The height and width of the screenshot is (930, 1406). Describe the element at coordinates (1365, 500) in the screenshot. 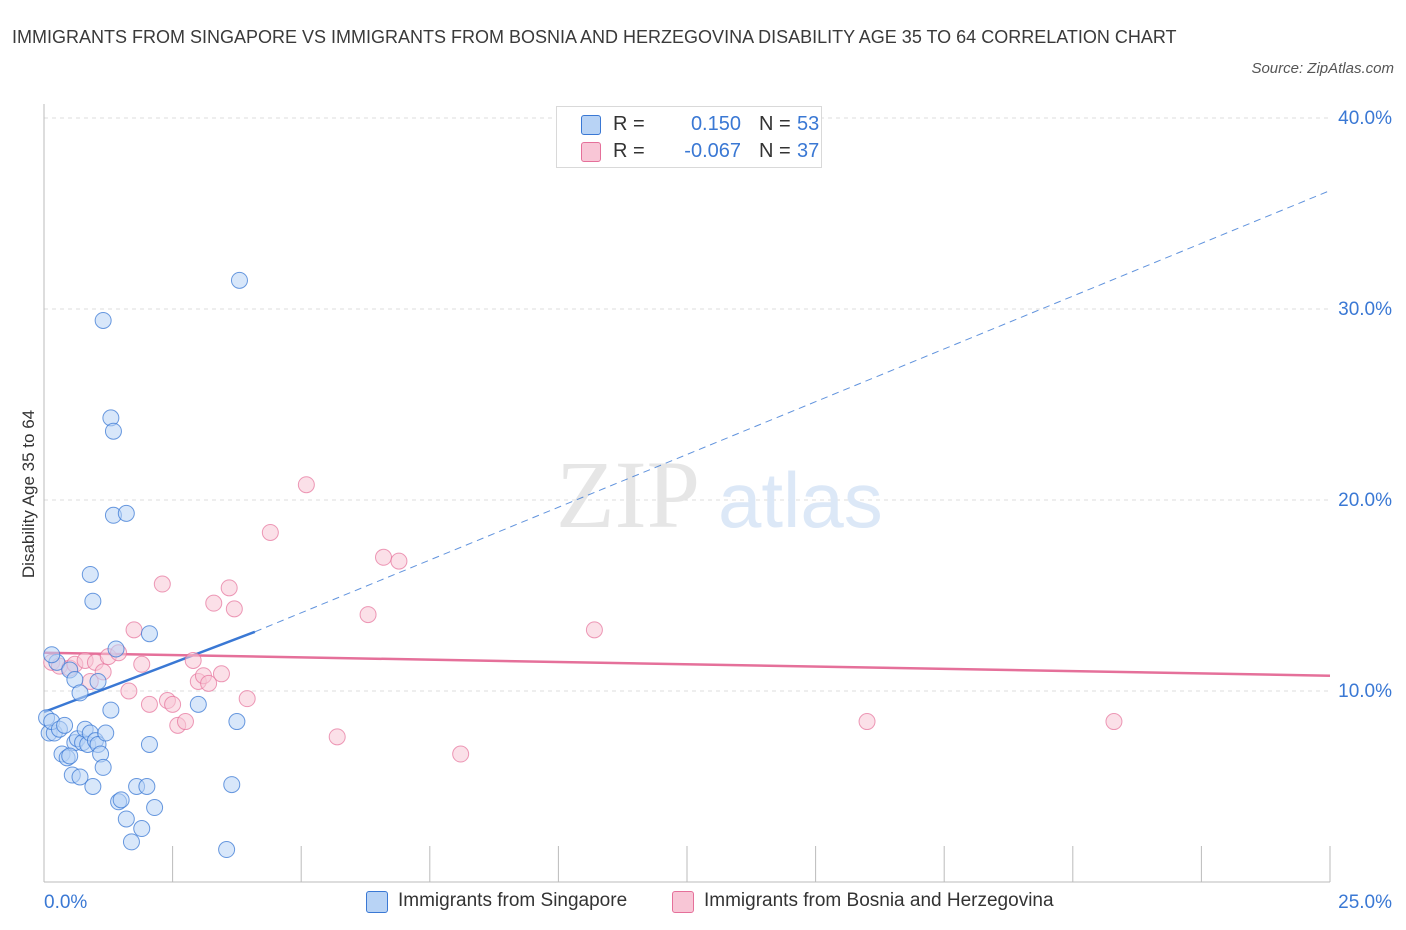

I see `y-tick-label: 20.0%` at that location.